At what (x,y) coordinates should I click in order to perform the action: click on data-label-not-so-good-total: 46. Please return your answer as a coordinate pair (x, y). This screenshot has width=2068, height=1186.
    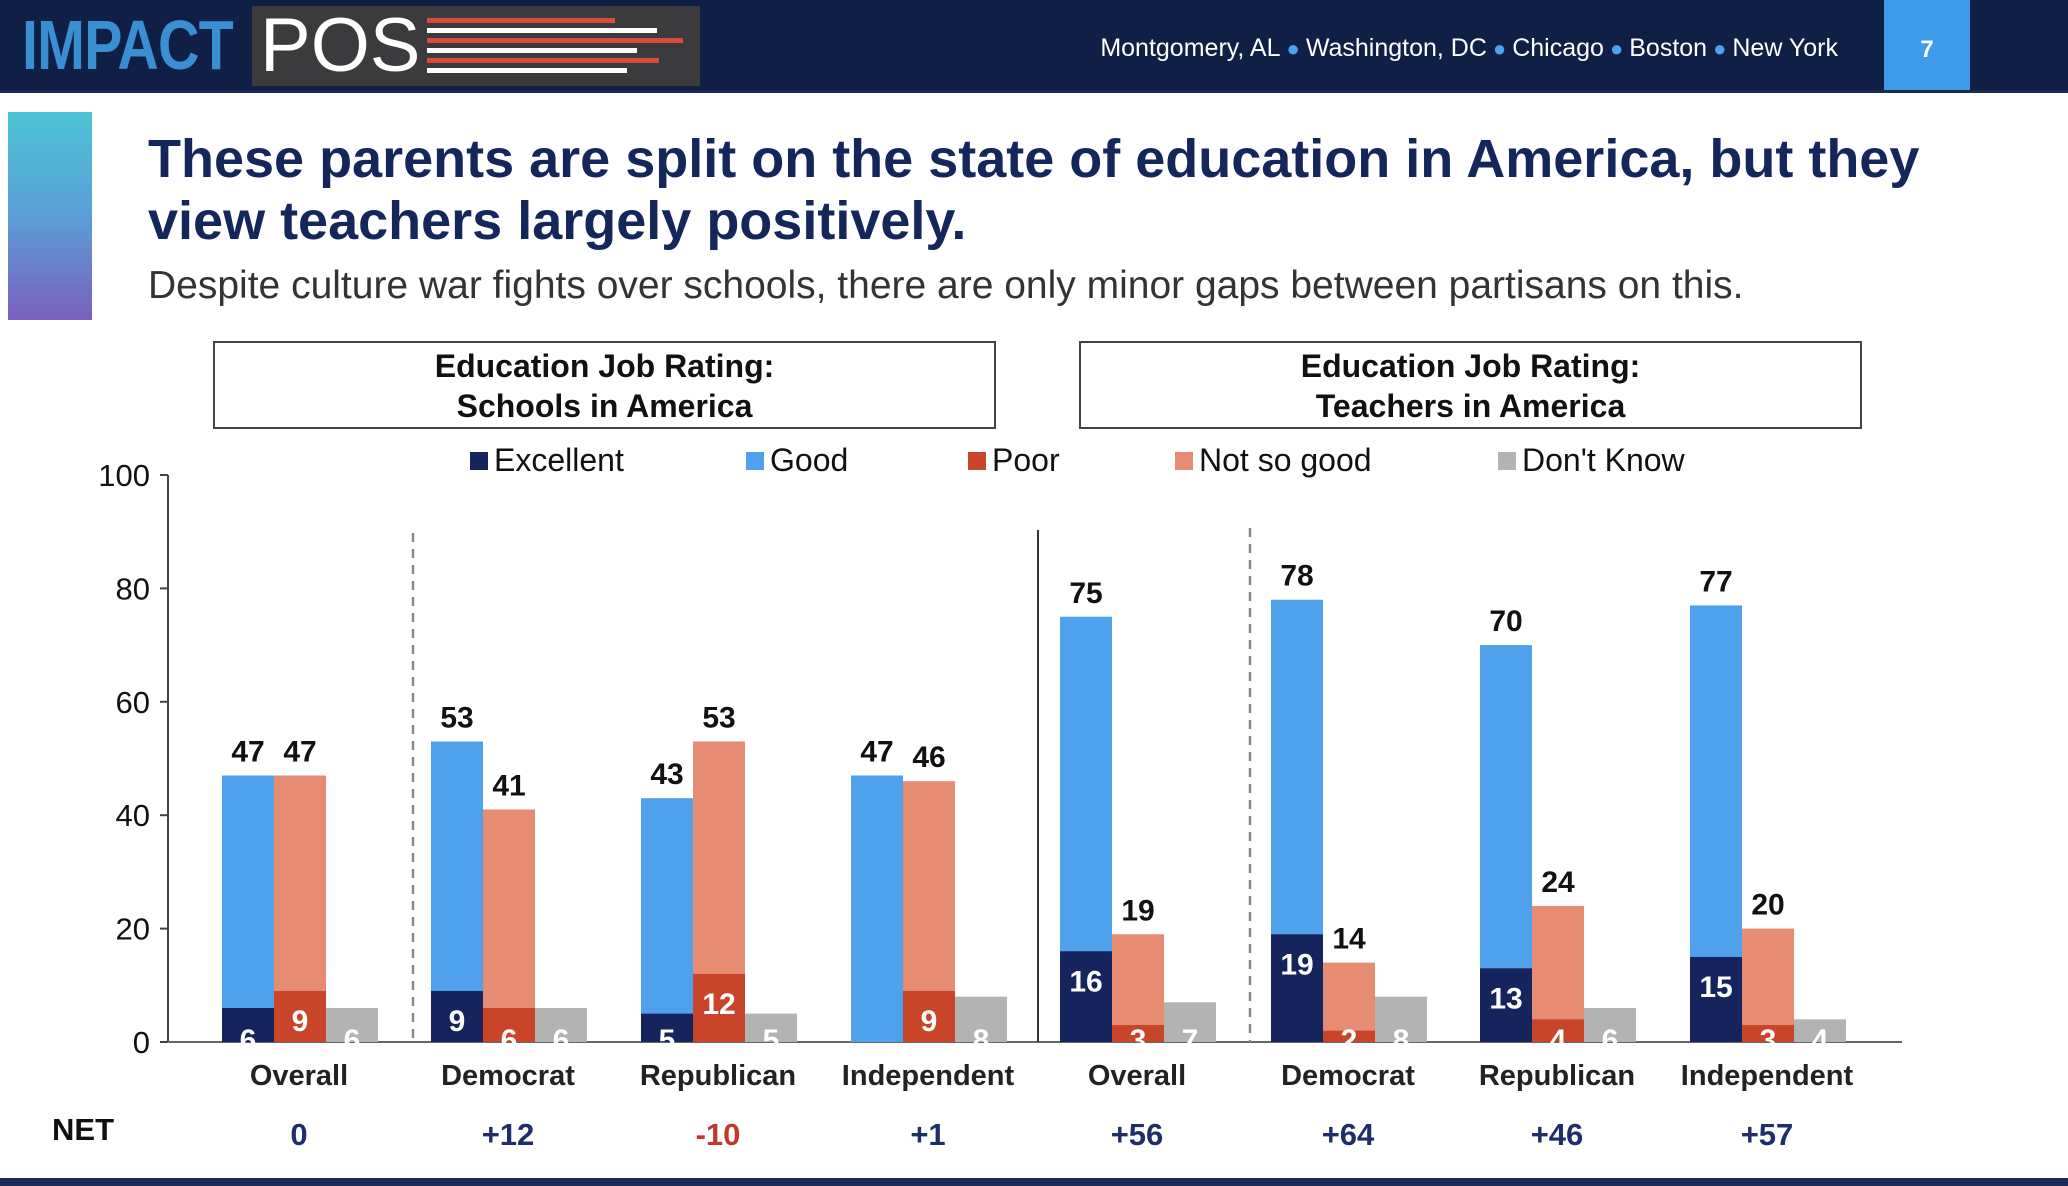
    Looking at the image, I should click on (928, 757).